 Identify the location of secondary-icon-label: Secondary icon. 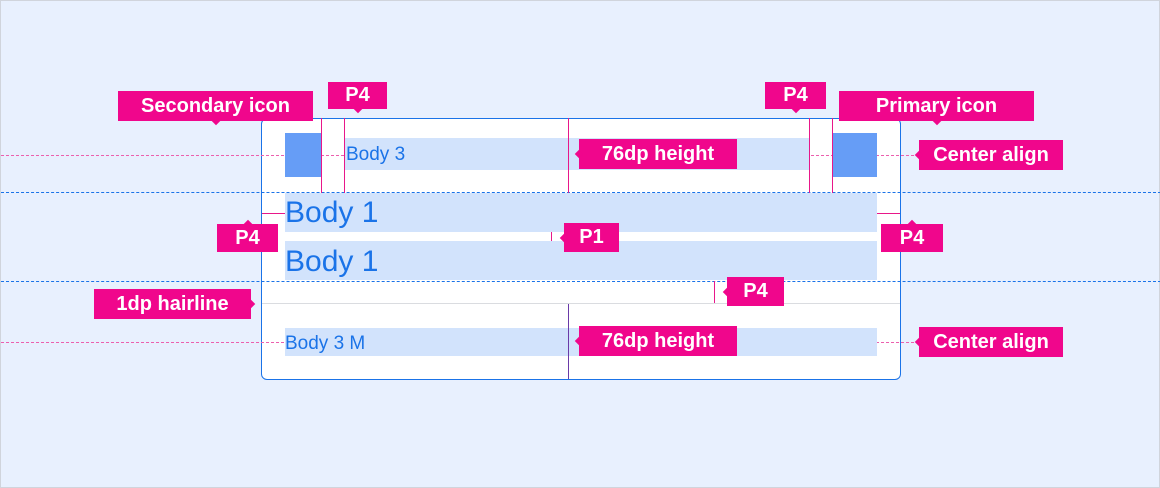
(215, 106).